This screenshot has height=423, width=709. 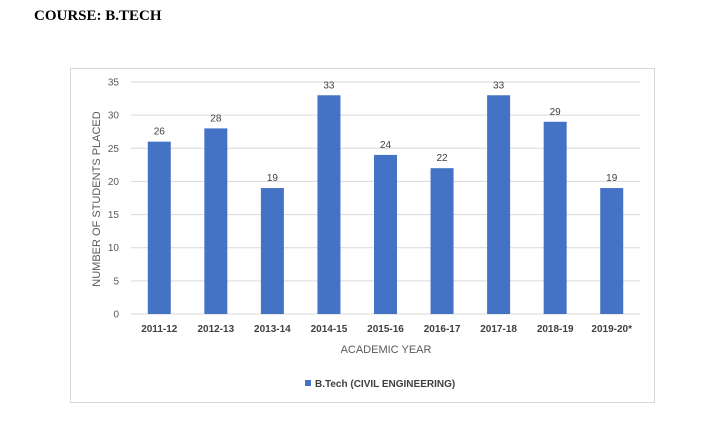 I want to click on x-axis-title: ACADEMIC YEAR, so click(x=386, y=350).